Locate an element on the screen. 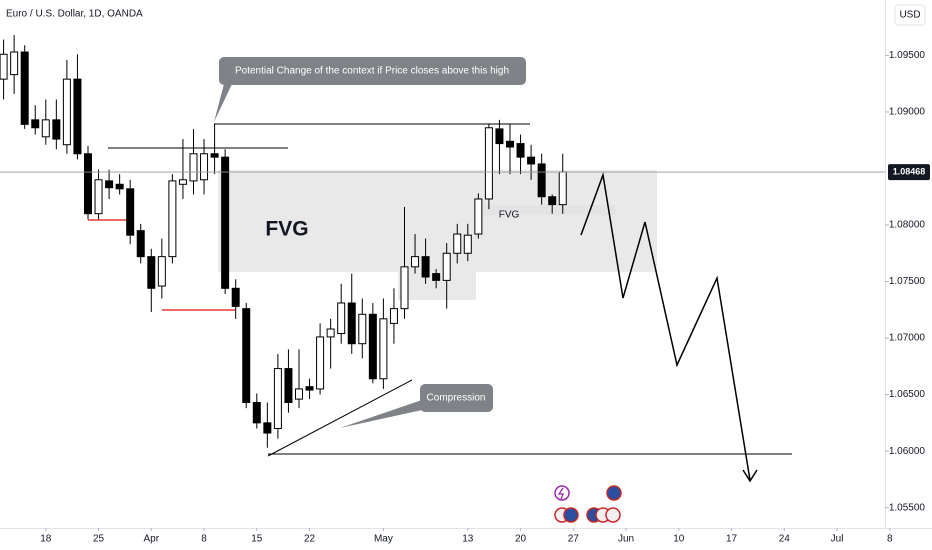 The width and height of the screenshot is (932, 550). callout-text: Compression is located at coordinates (456, 398).